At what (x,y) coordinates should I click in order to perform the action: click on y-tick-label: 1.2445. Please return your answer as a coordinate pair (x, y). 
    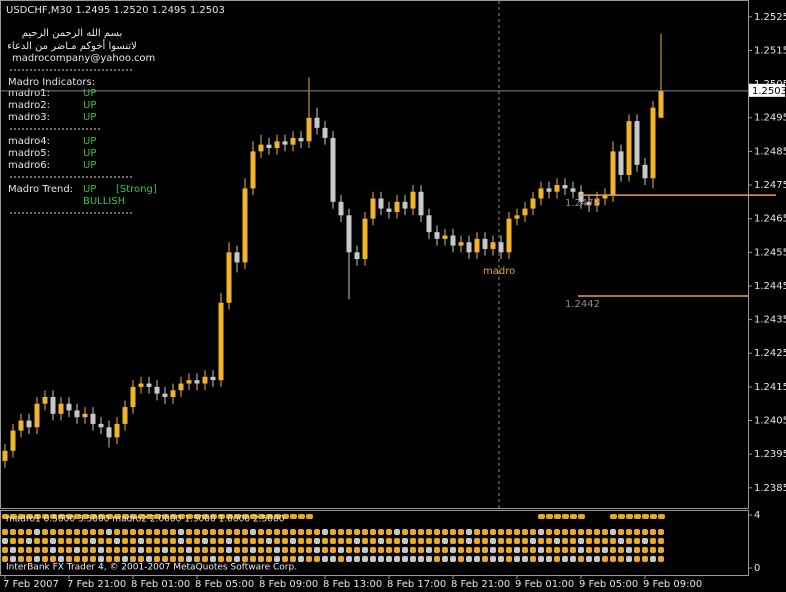
    Looking at the image, I should click on (770, 286).